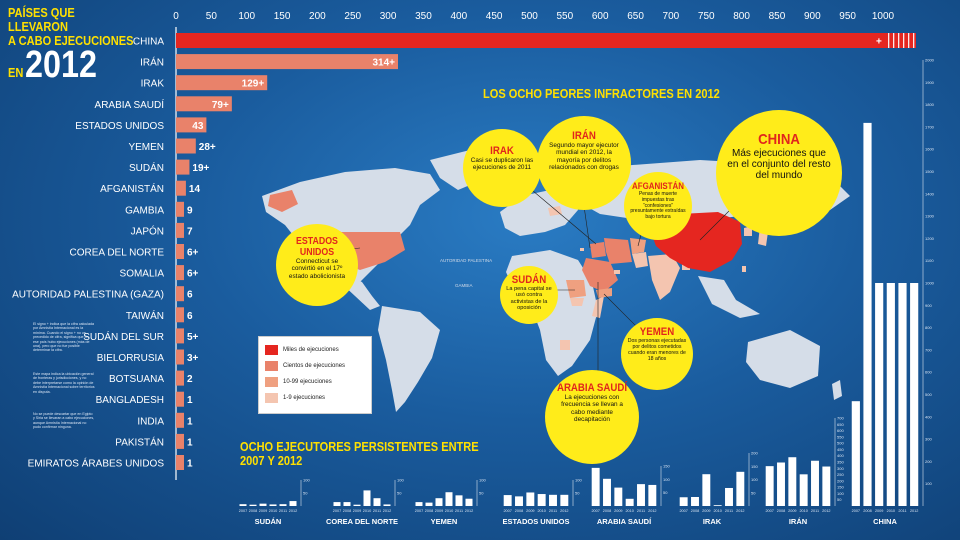 The height and width of the screenshot is (540, 960). I want to click on small-tick-label: 150, so click(666, 466).